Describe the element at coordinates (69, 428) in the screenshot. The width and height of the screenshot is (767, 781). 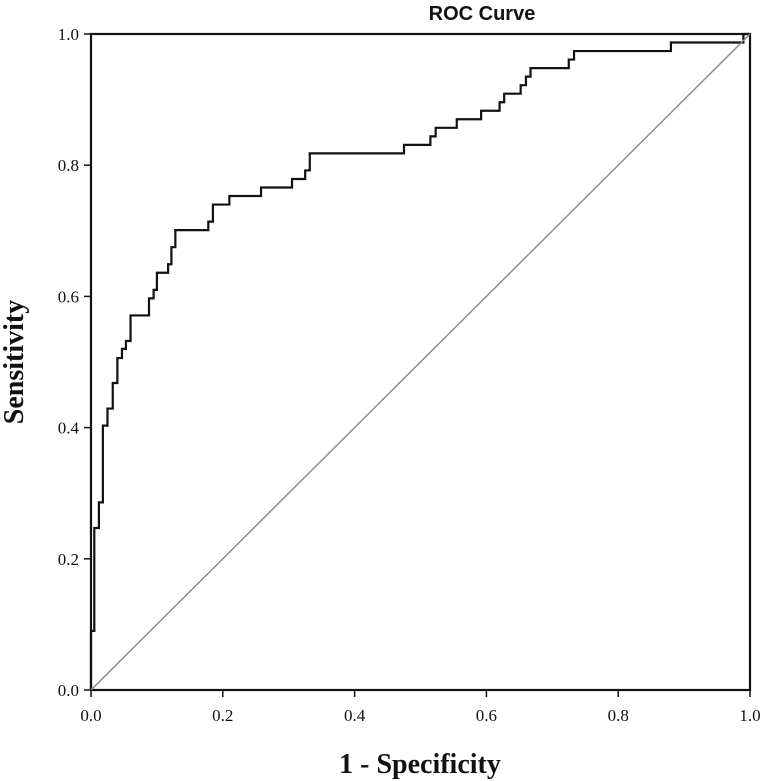
I see `y-tick-label: 0.4` at that location.